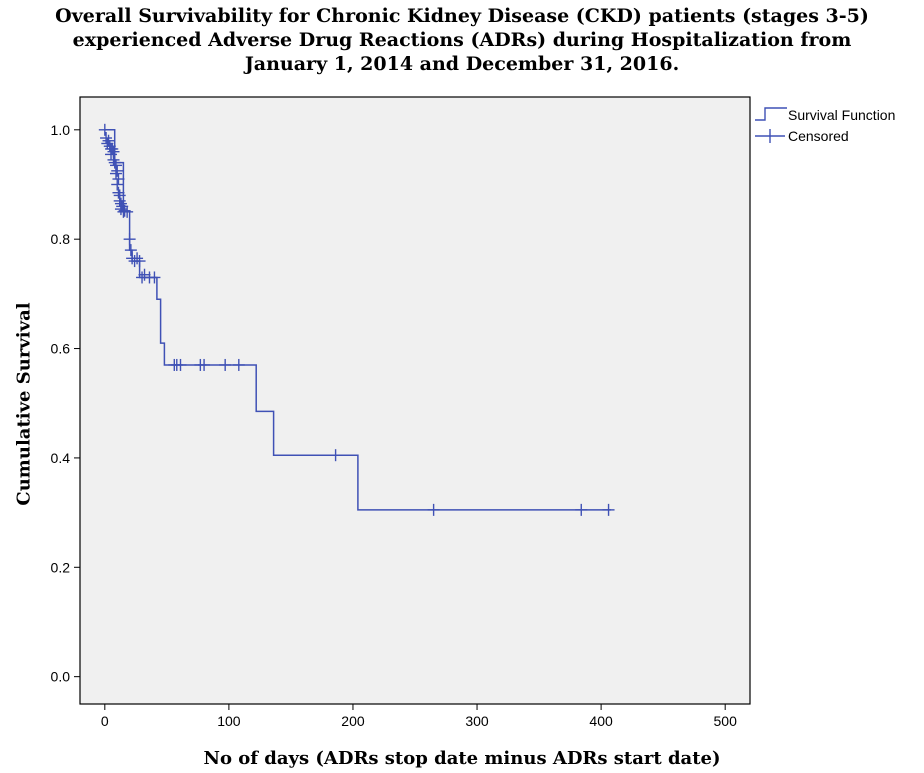  What do you see at coordinates (771, 114) in the screenshot?
I see `legend-swatch-survival-function` at bounding box center [771, 114].